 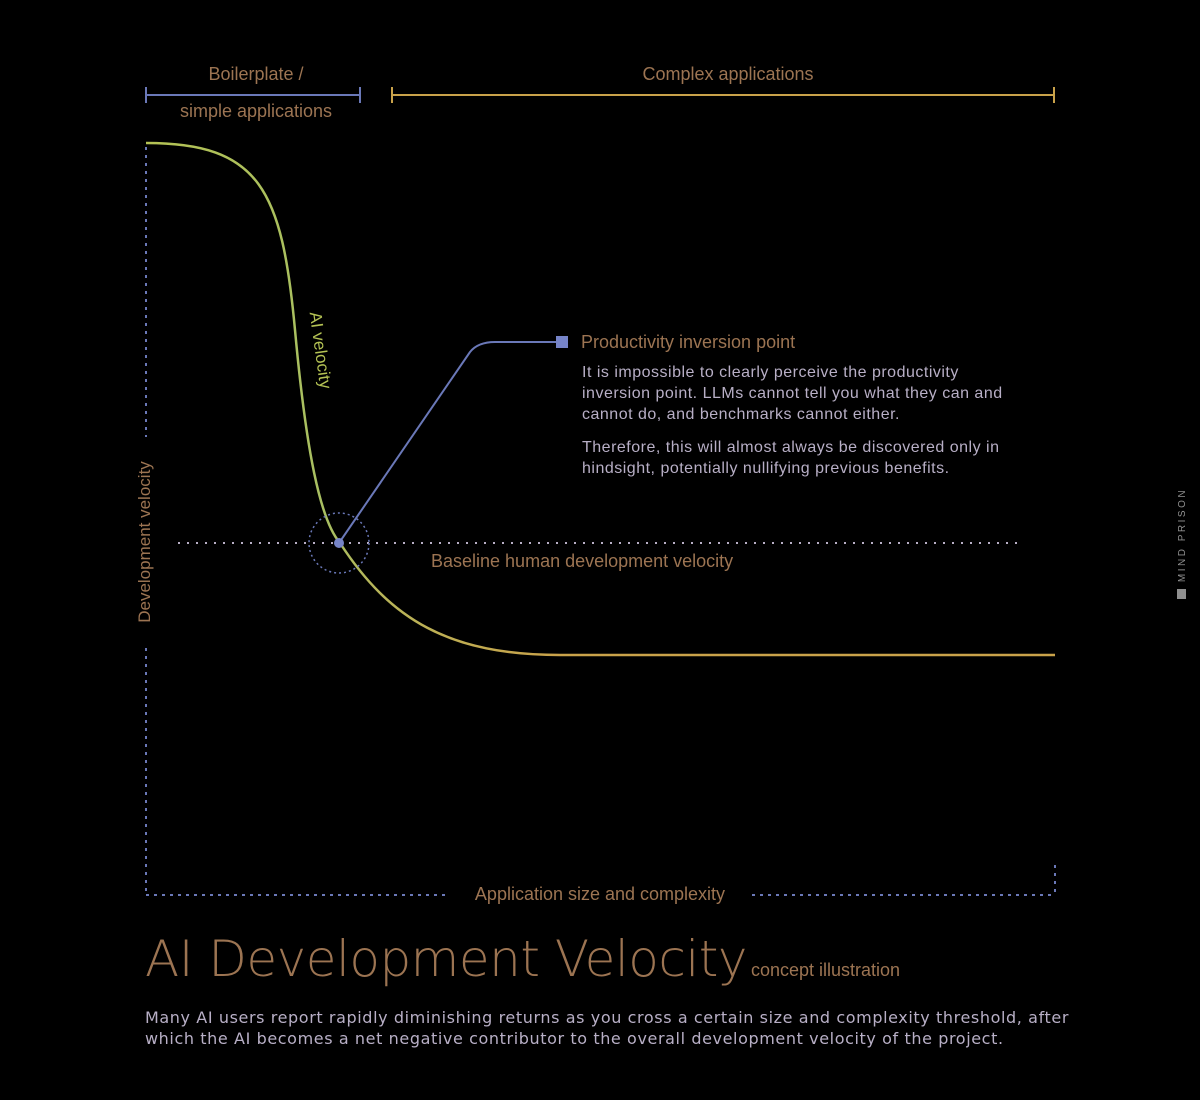 I want to click on inversion-point-ring, so click(x=339, y=543).